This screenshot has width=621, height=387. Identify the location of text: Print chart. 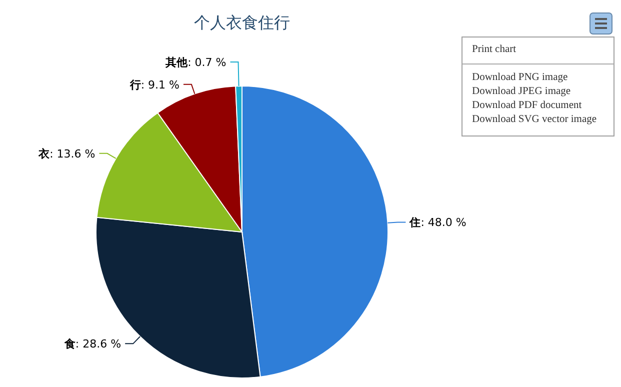
(494, 49).